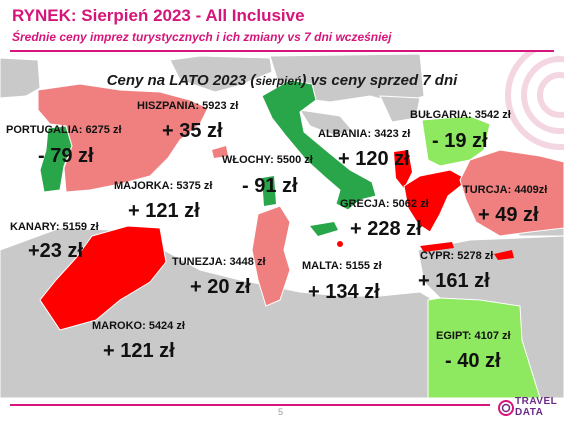 The image size is (564, 423). I want to click on change-maroko: + 121 zł, so click(139, 351).